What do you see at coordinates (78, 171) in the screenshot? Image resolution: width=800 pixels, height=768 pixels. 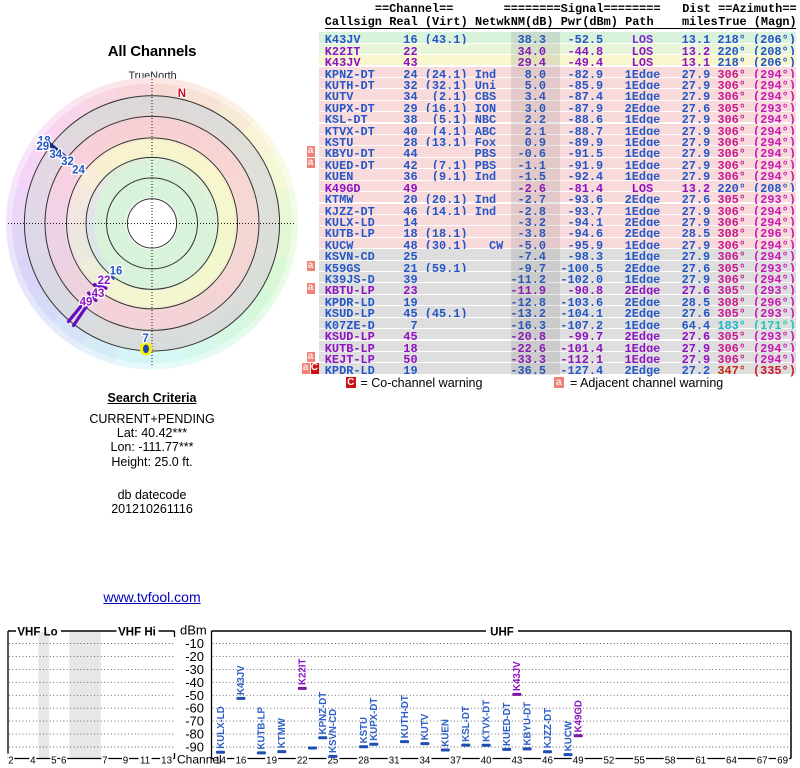 I see `svg-text: 24` at bounding box center [78, 171].